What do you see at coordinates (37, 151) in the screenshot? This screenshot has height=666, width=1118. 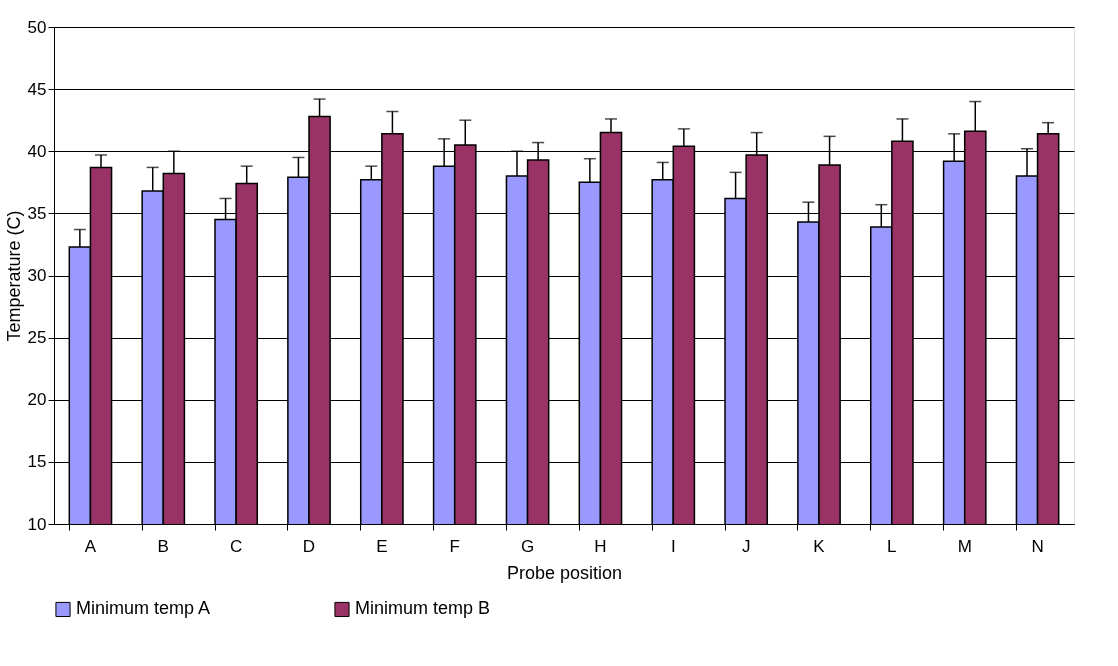 I see `y-tick-label: 40` at bounding box center [37, 151].